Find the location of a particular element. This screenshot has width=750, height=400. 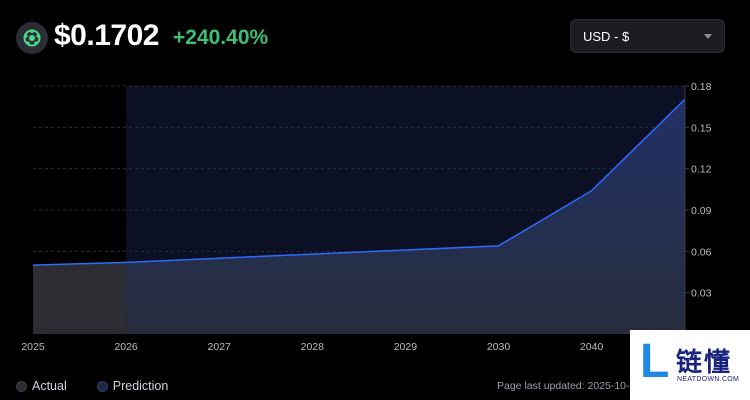

watermark-cn-text: 链懂 is located at coordinates (704, 362).